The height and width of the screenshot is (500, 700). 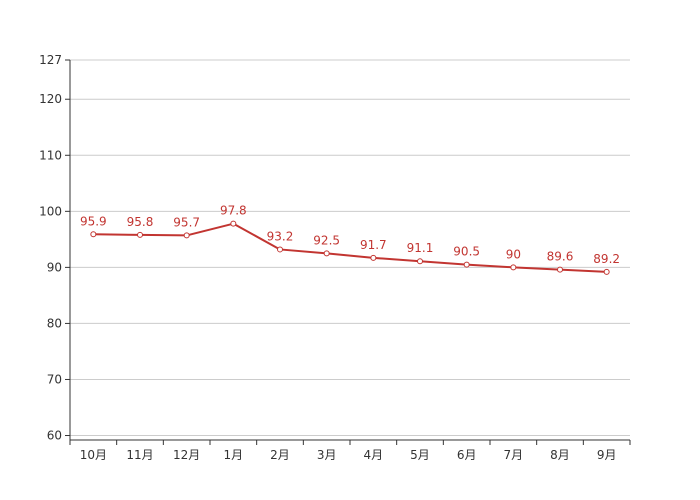 I want to click on x-tick-label: 6月, so click(x=467, y=455).